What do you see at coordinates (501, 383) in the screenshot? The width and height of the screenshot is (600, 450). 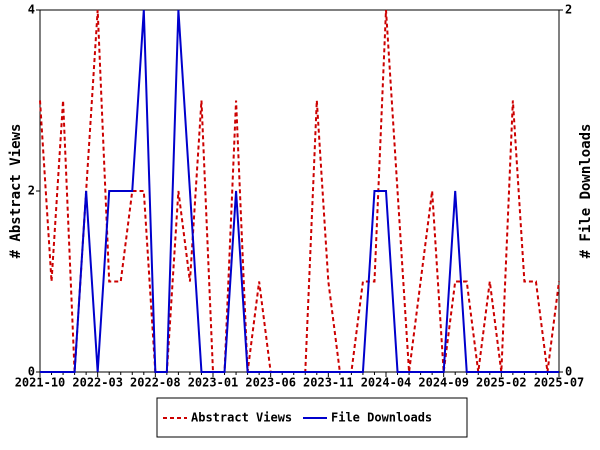 I see `x-tick-label: 2025-02` at bounding box center [501, 383].